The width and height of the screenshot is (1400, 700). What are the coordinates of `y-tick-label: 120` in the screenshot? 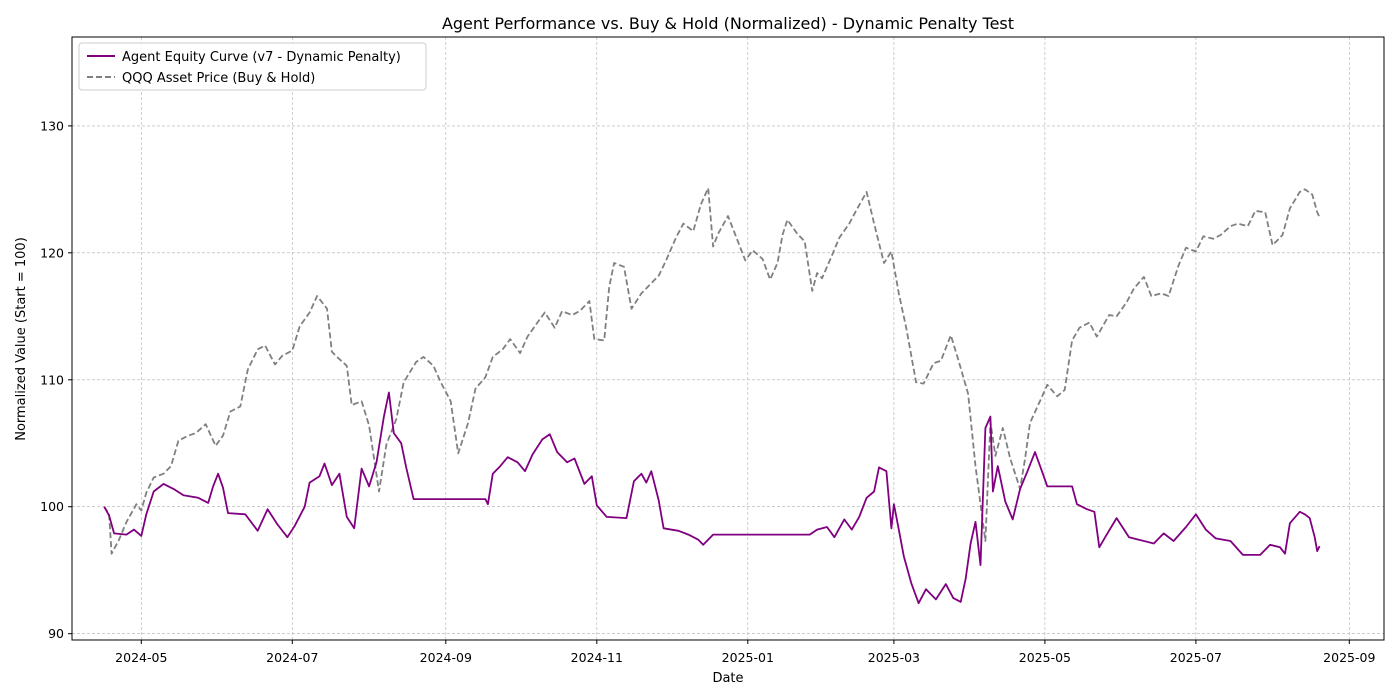 It's located at (52, 252).